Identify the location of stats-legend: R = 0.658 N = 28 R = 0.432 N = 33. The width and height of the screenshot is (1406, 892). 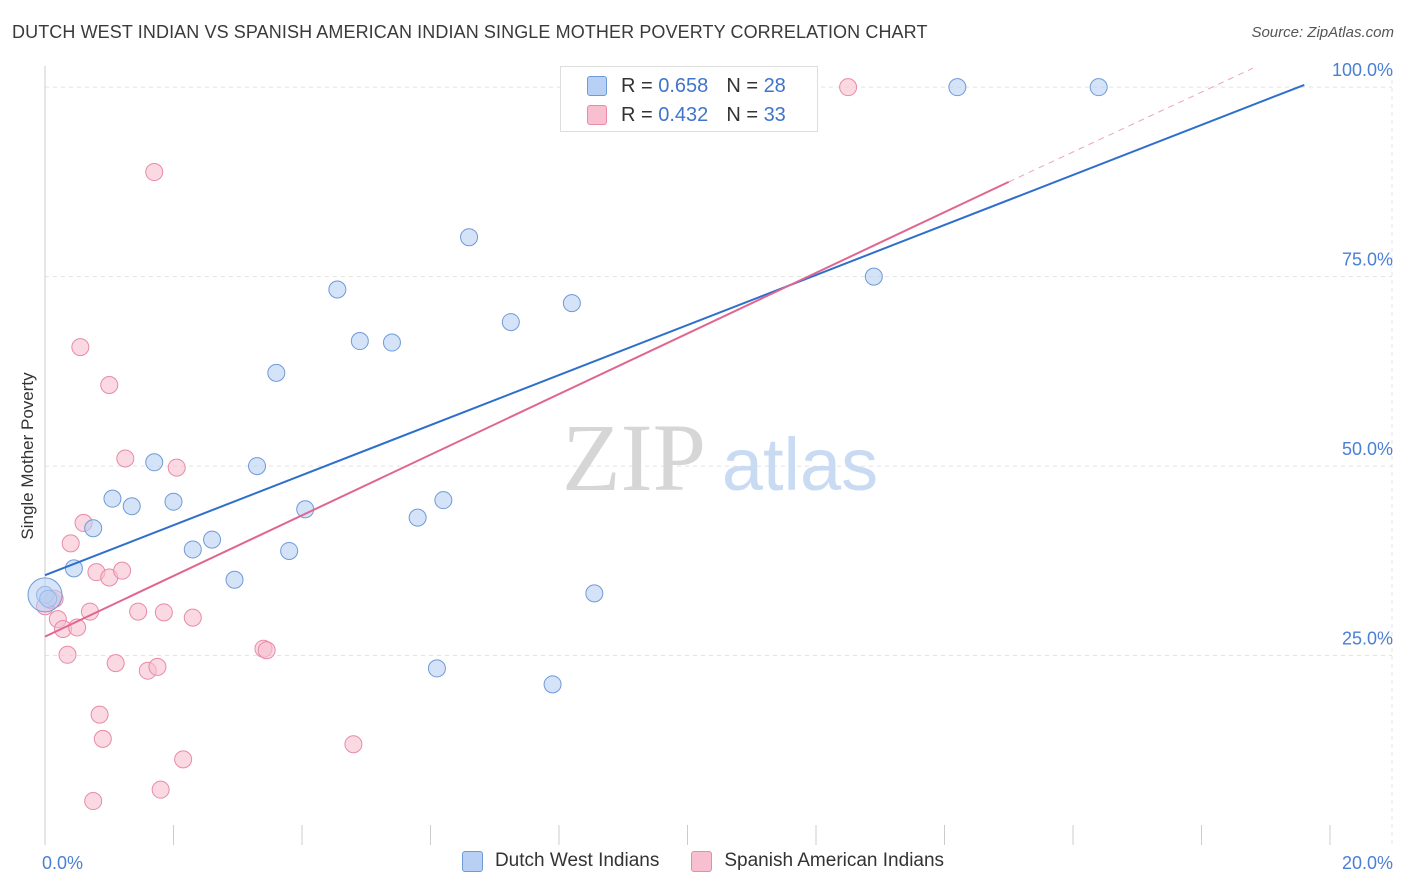
(689, 99).